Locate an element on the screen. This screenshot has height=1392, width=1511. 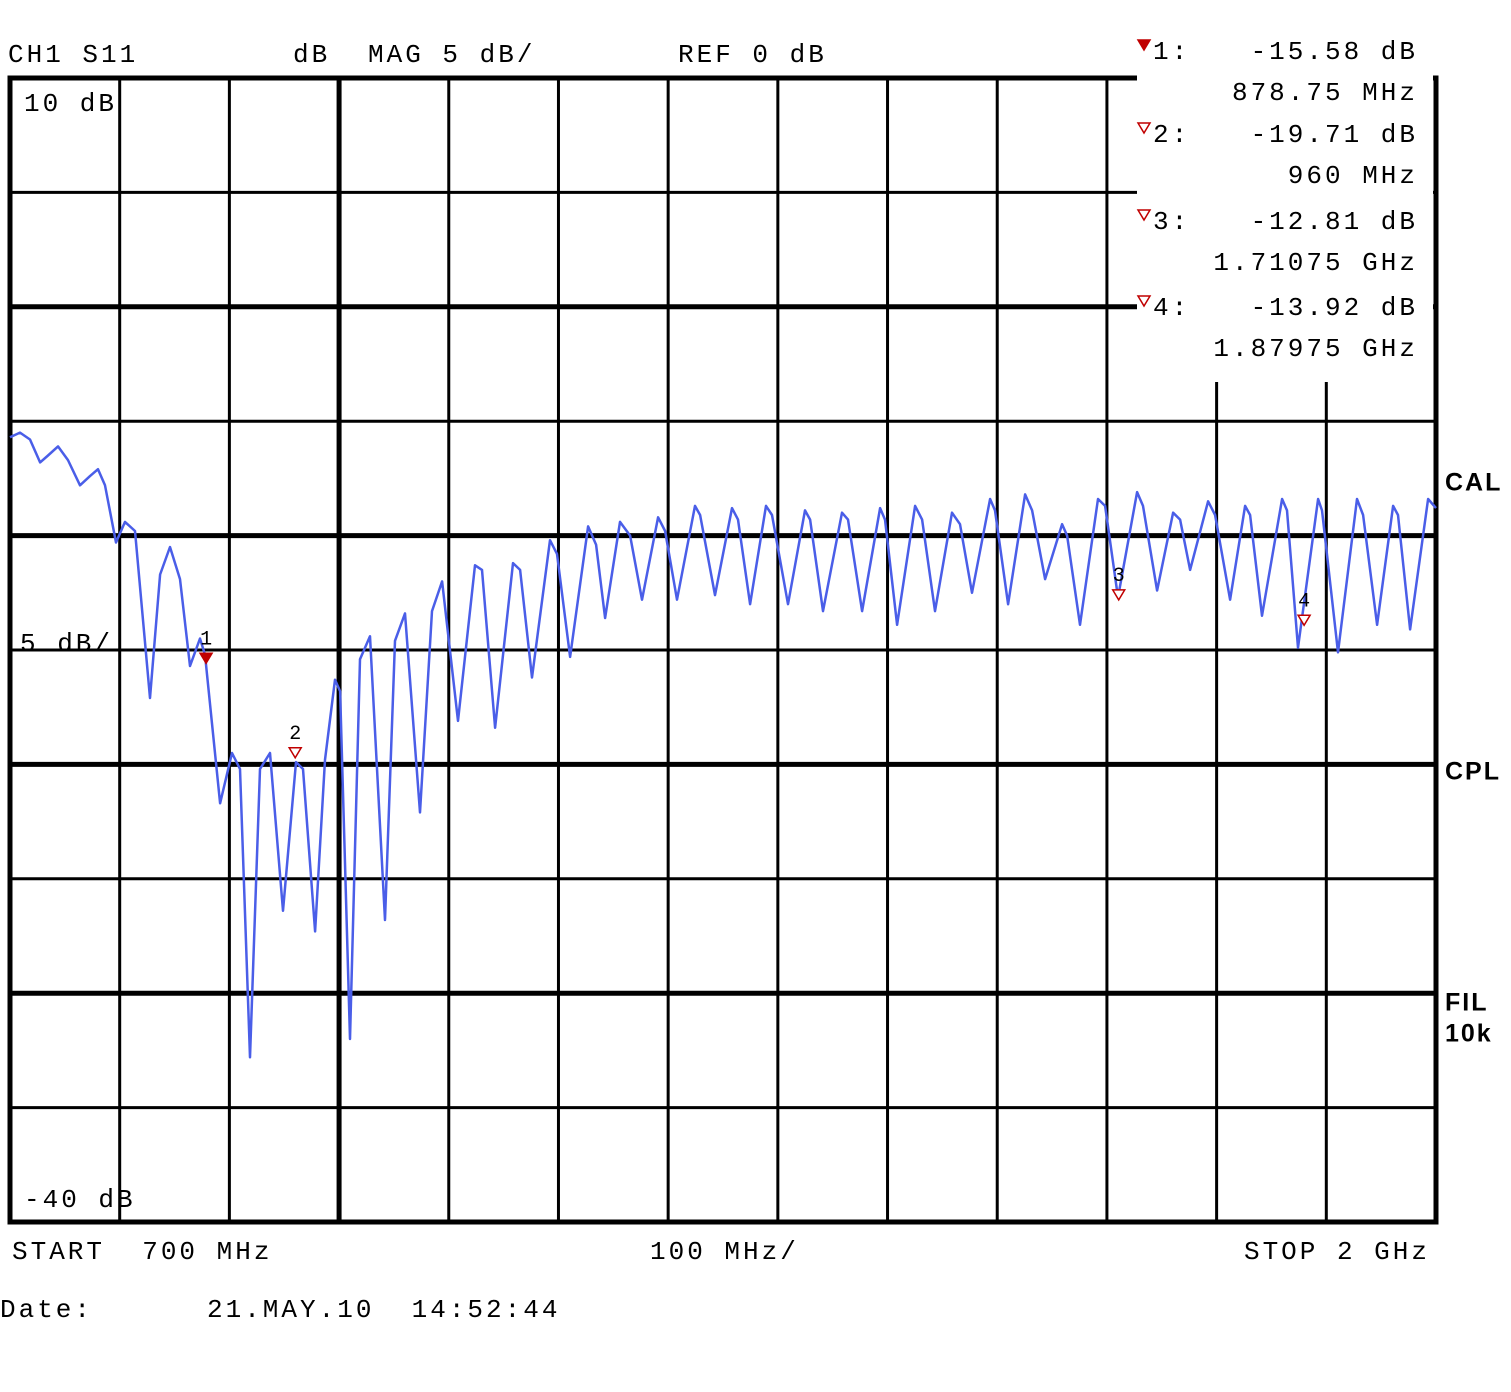
readout-value: -19.71 dB is located at coordinates (1334, 135).